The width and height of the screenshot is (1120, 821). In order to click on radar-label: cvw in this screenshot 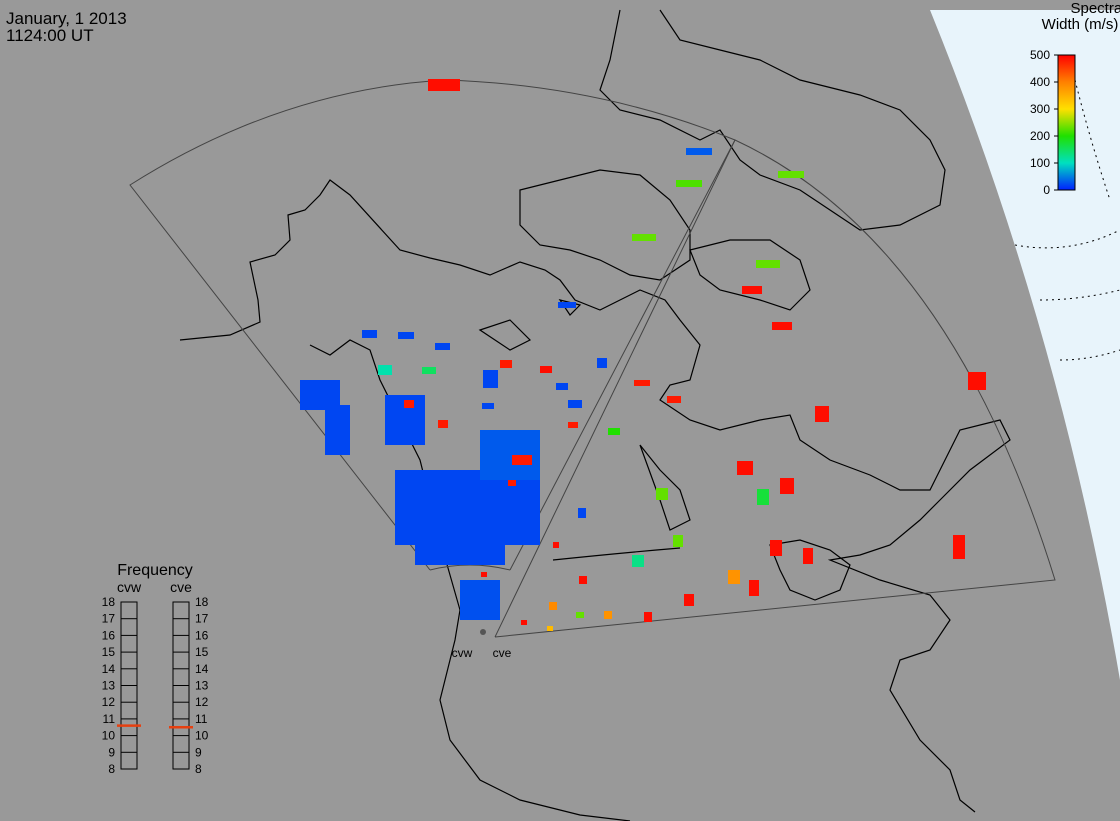, I will do `click(462, 653)`.